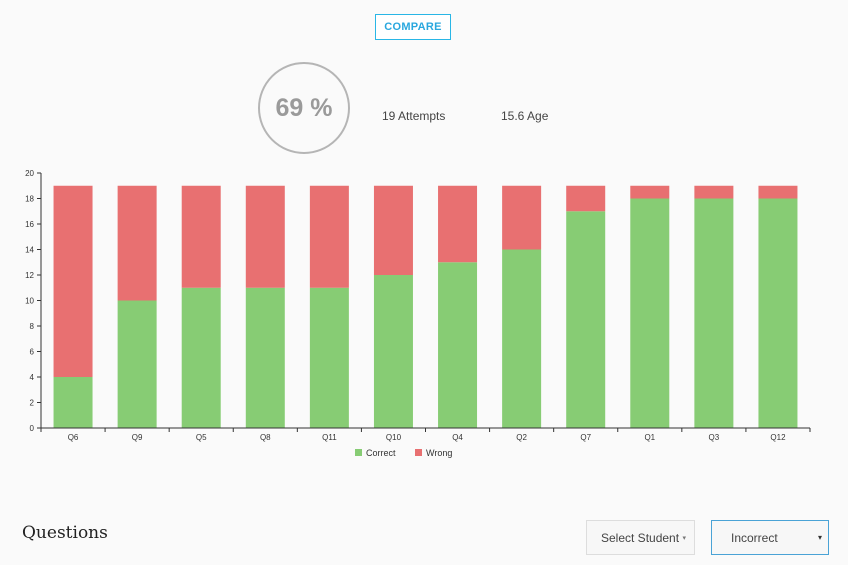 This screenshot has height=565, width=848. Describe the element at coordinates (265, 236) in the screenshot. I see `bar-wrong-q8` at that location.